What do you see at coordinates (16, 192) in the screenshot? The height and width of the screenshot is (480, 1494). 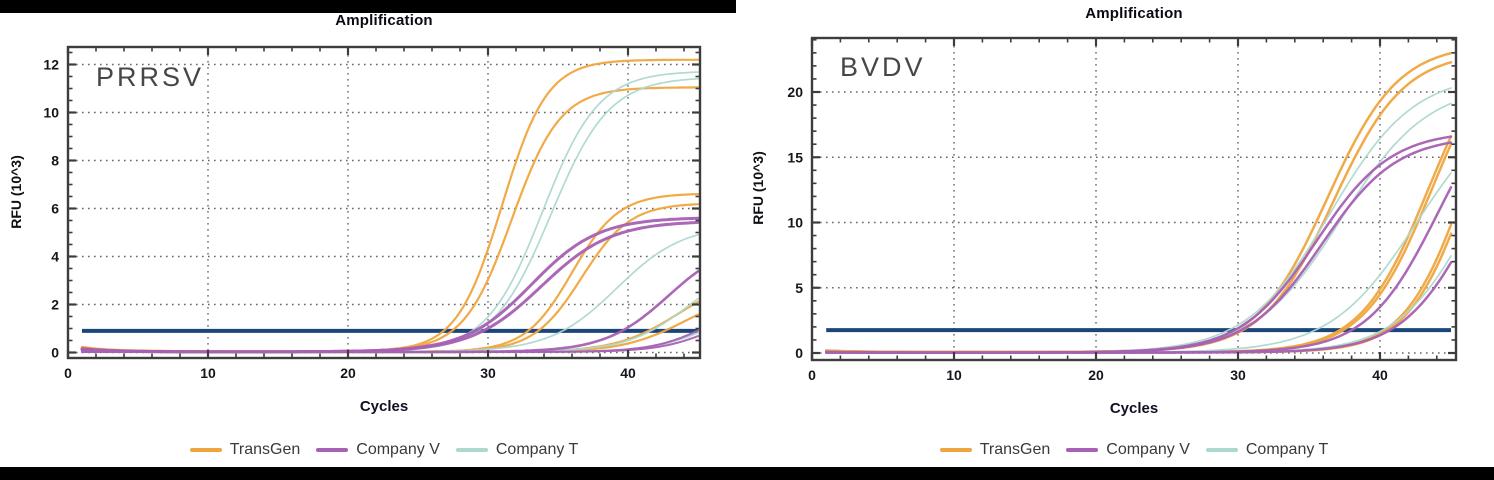 I see `y-axis-label-prrsv: RFU (10^3)` at bounding box center [16, 192].